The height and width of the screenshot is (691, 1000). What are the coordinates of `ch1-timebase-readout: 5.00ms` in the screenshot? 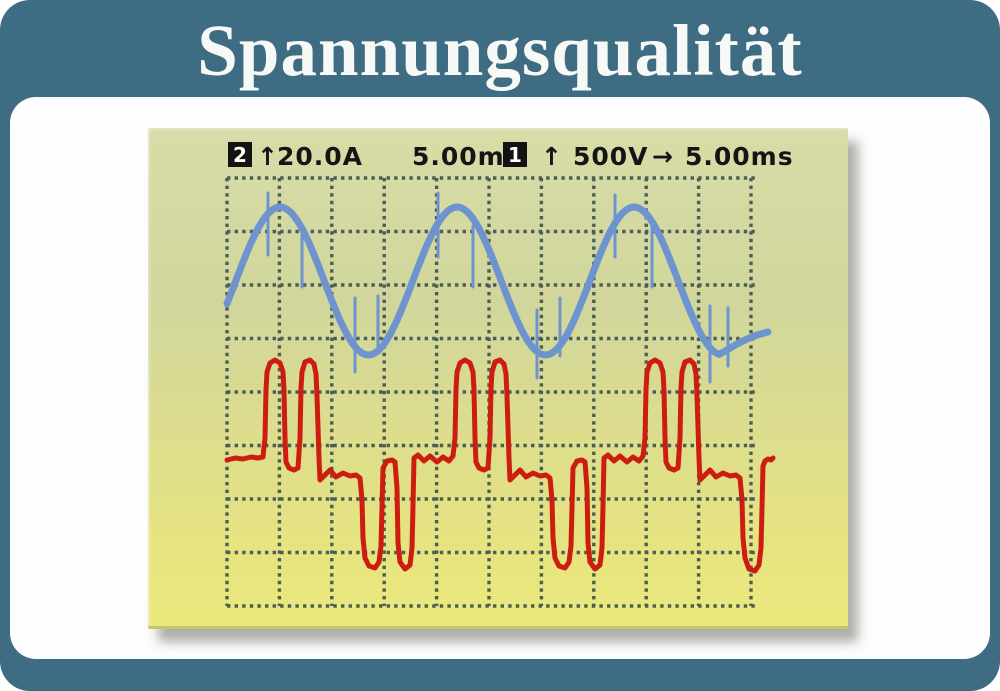 It's located at (739, 156).